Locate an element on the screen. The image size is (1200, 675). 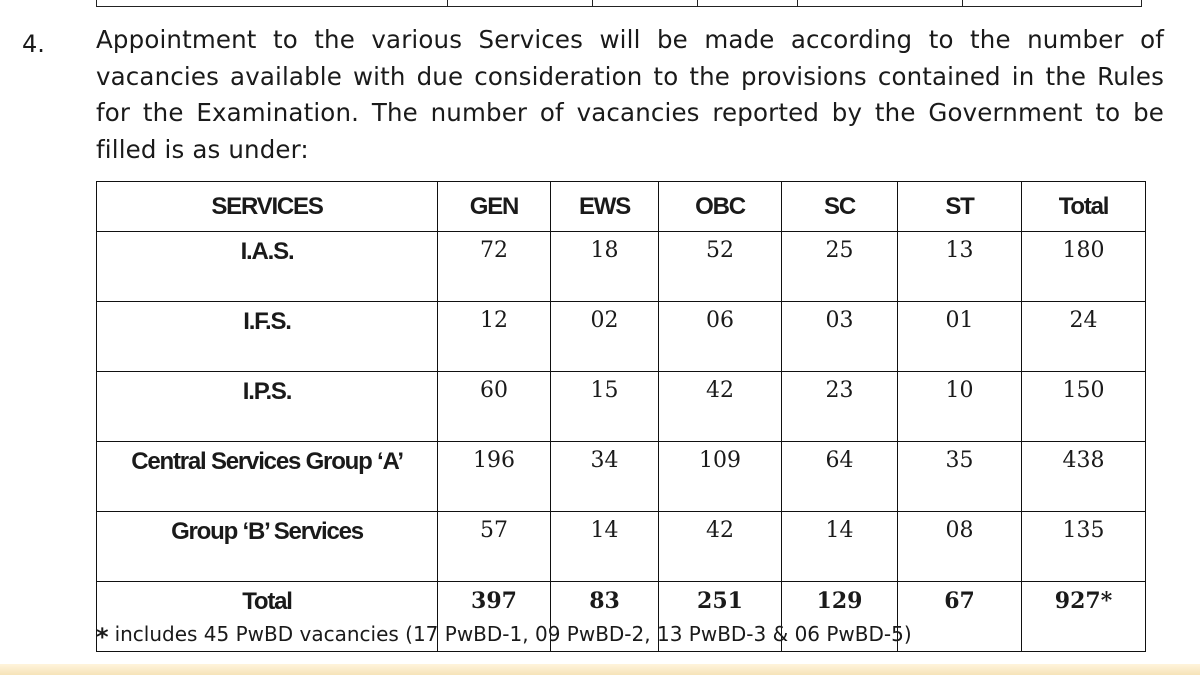
table-header-row: SERVICES GEN EWS OBC SC ST Total is located at coordinates (621, 206).